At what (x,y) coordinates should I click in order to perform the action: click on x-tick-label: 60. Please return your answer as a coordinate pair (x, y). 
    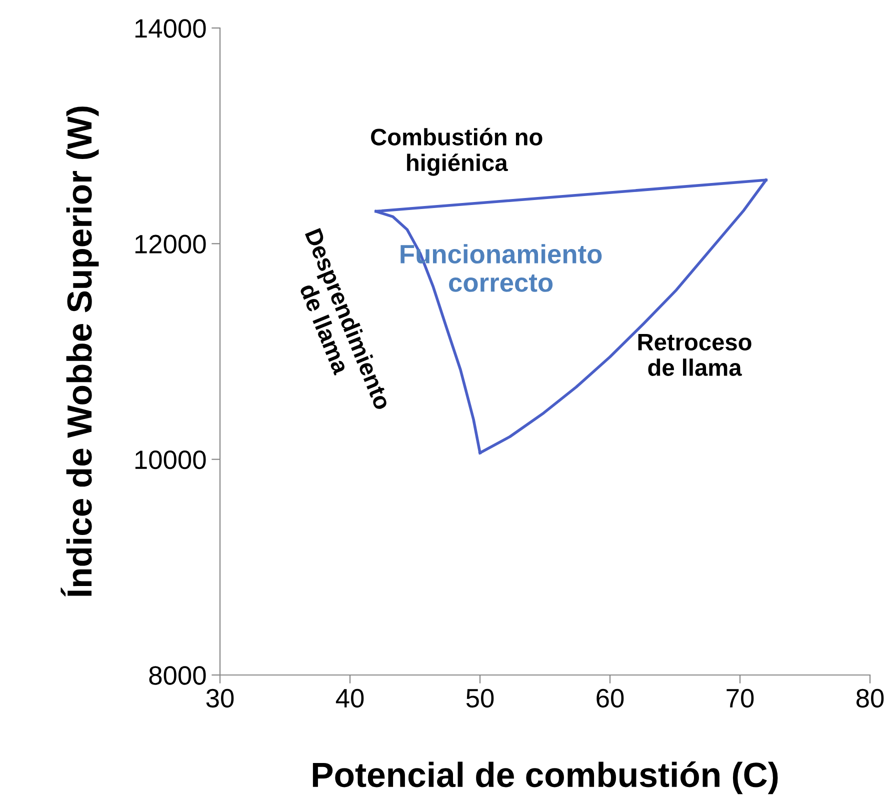
    Looking at the image, I should click on (610, 698).